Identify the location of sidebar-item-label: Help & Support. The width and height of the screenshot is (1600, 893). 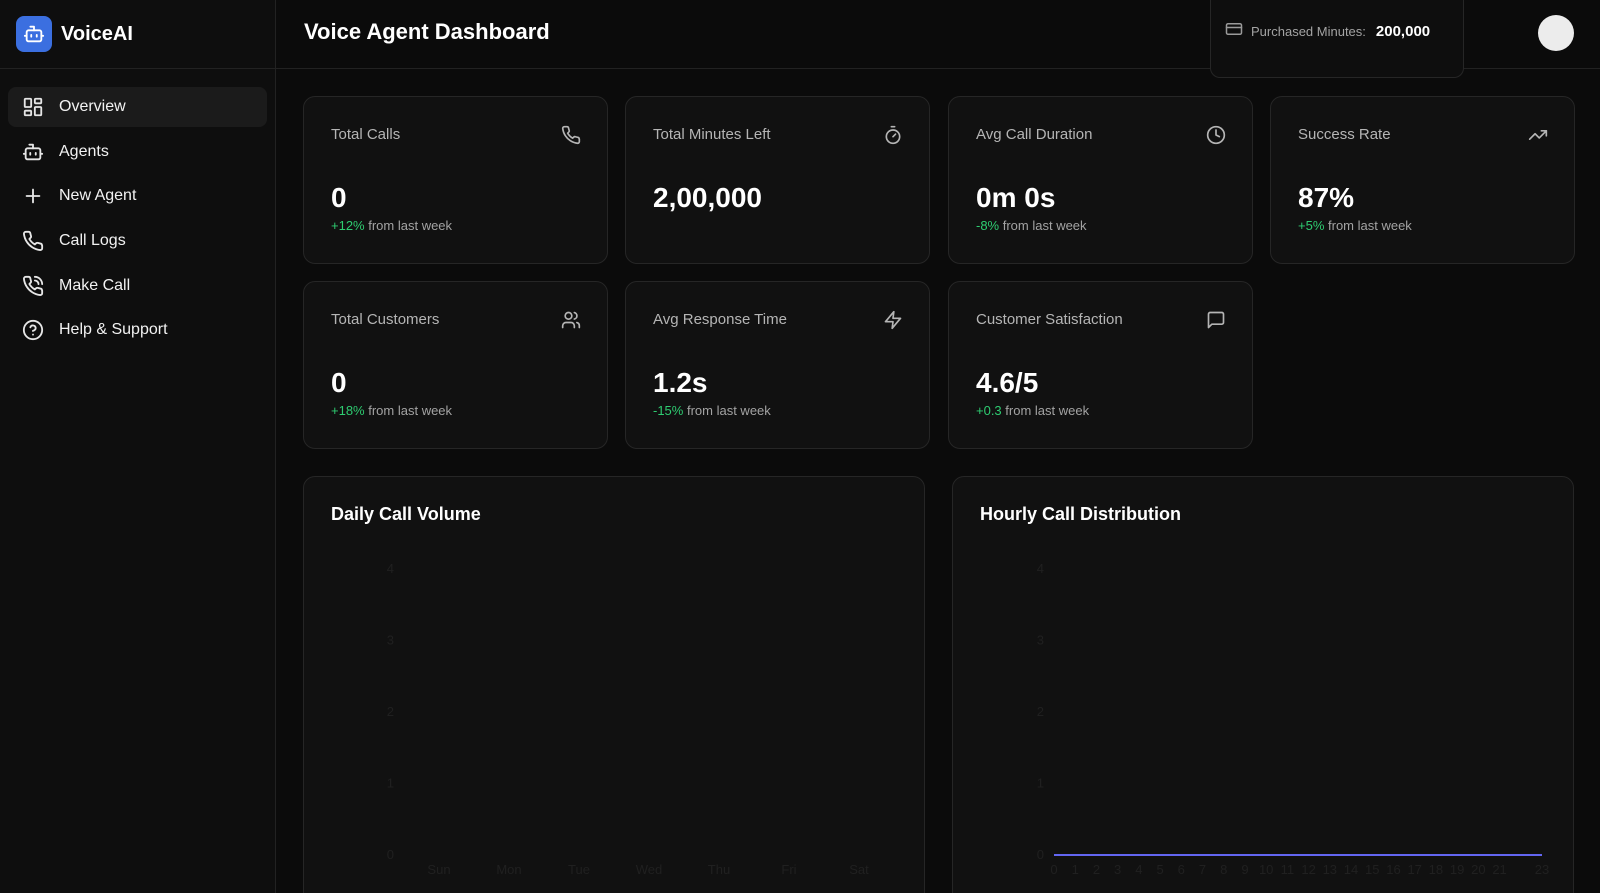
(113, 330).